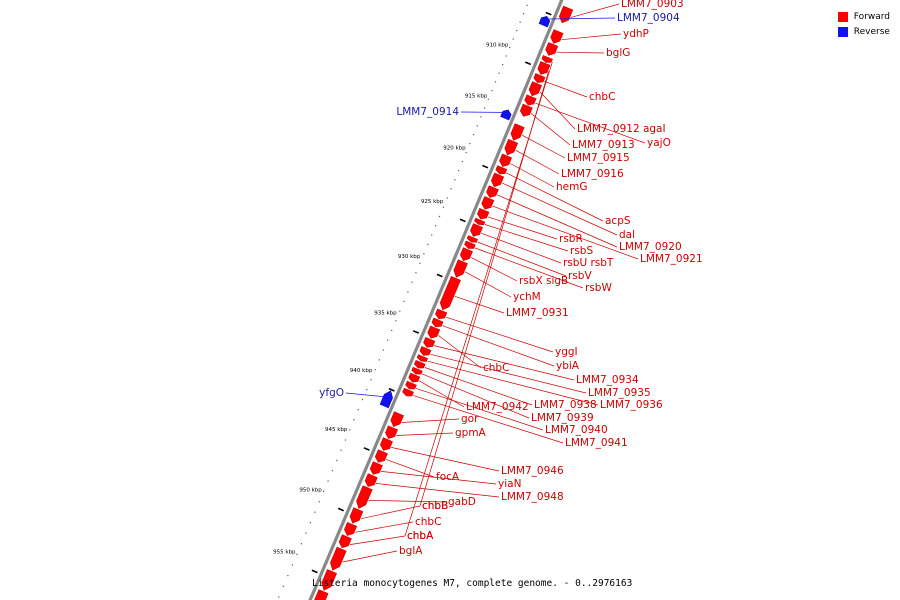 This screenshot has width=900, height=600. What do you see at coordinates (571, 187) in the screenshot?
I see `gene-label: hemG` at bounding box center [571, 187].